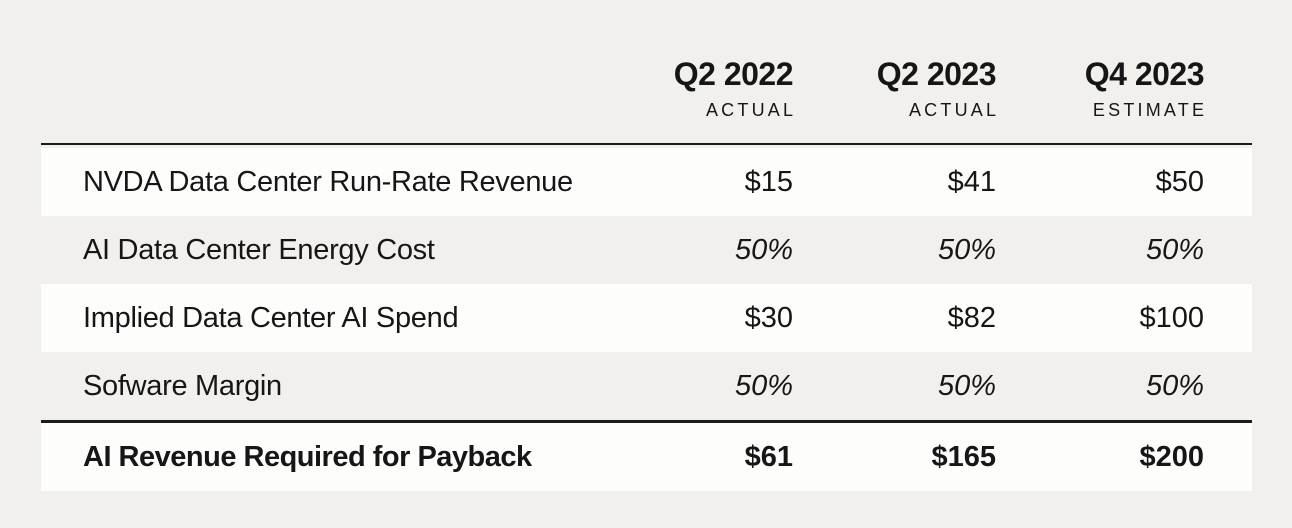  Describe the element at coordinates (307, 456) in the screenshot. I see `row-label: AI Revenue Required for Payback` at that location.